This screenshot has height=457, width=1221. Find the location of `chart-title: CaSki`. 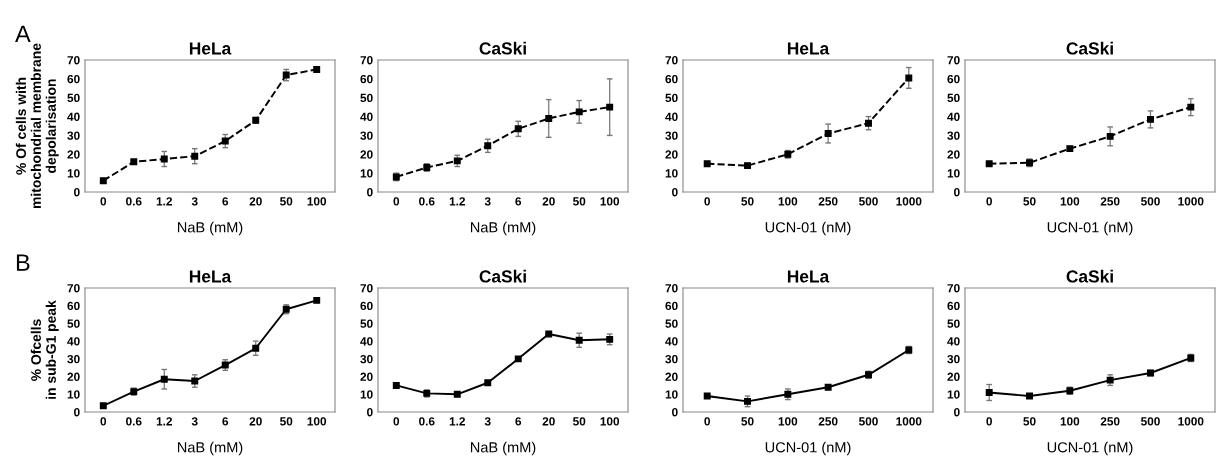

chart-title: CaSki is located at coordinates (502, 48).